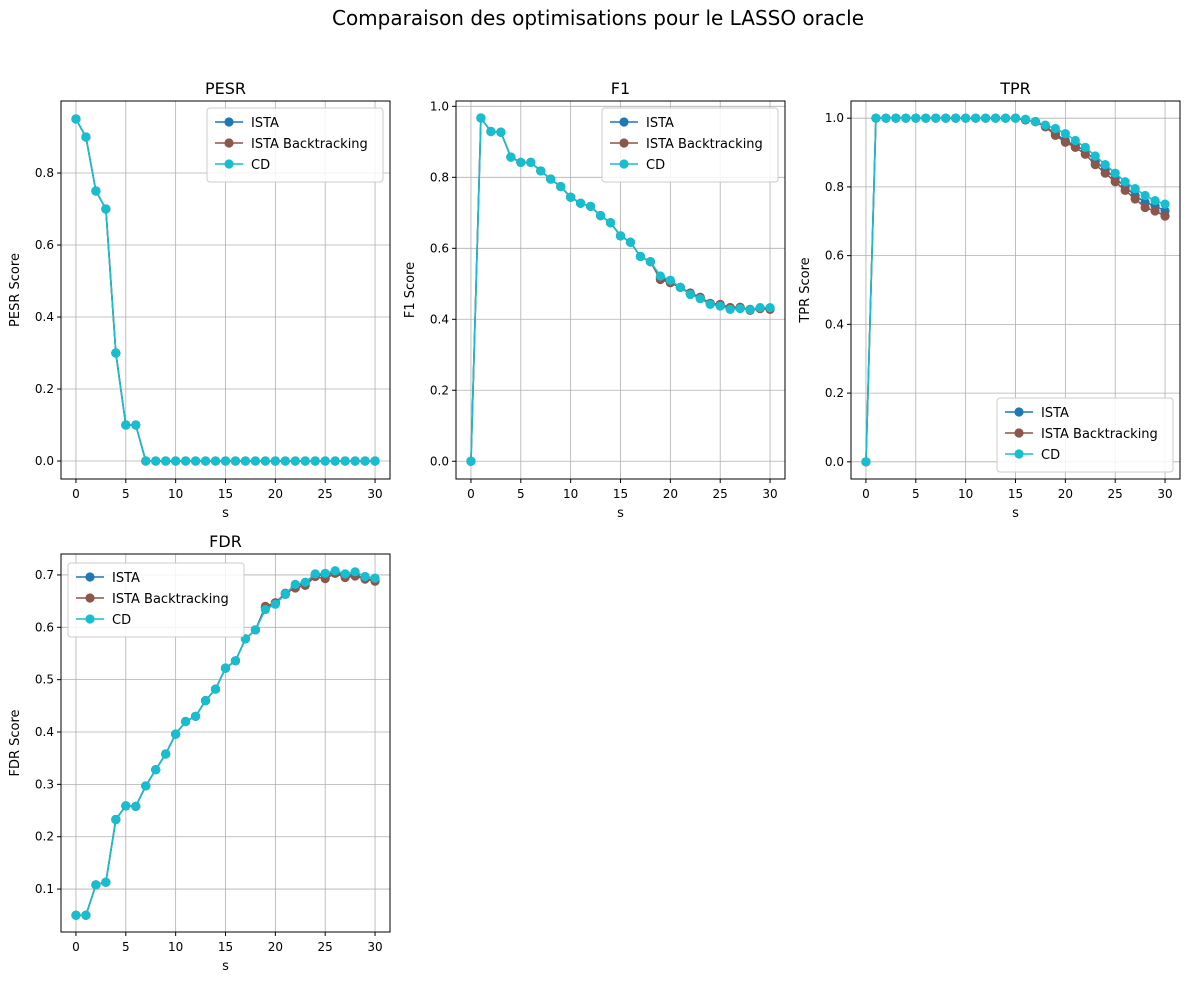 The width and height of the screenshot is (1189, 985). What do you see at coordinates (225, 541) in the screenshot?
I see `subplot-title: FDR` at bounding box center [225, 541].